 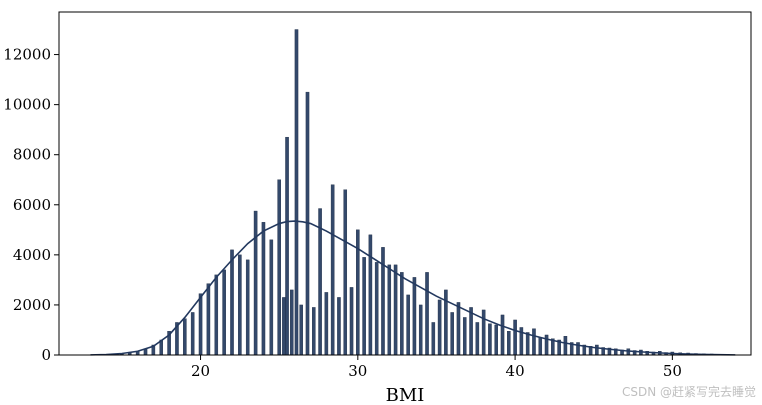 I want to click on y-tick-label: 0, so click(x=46, y=355).